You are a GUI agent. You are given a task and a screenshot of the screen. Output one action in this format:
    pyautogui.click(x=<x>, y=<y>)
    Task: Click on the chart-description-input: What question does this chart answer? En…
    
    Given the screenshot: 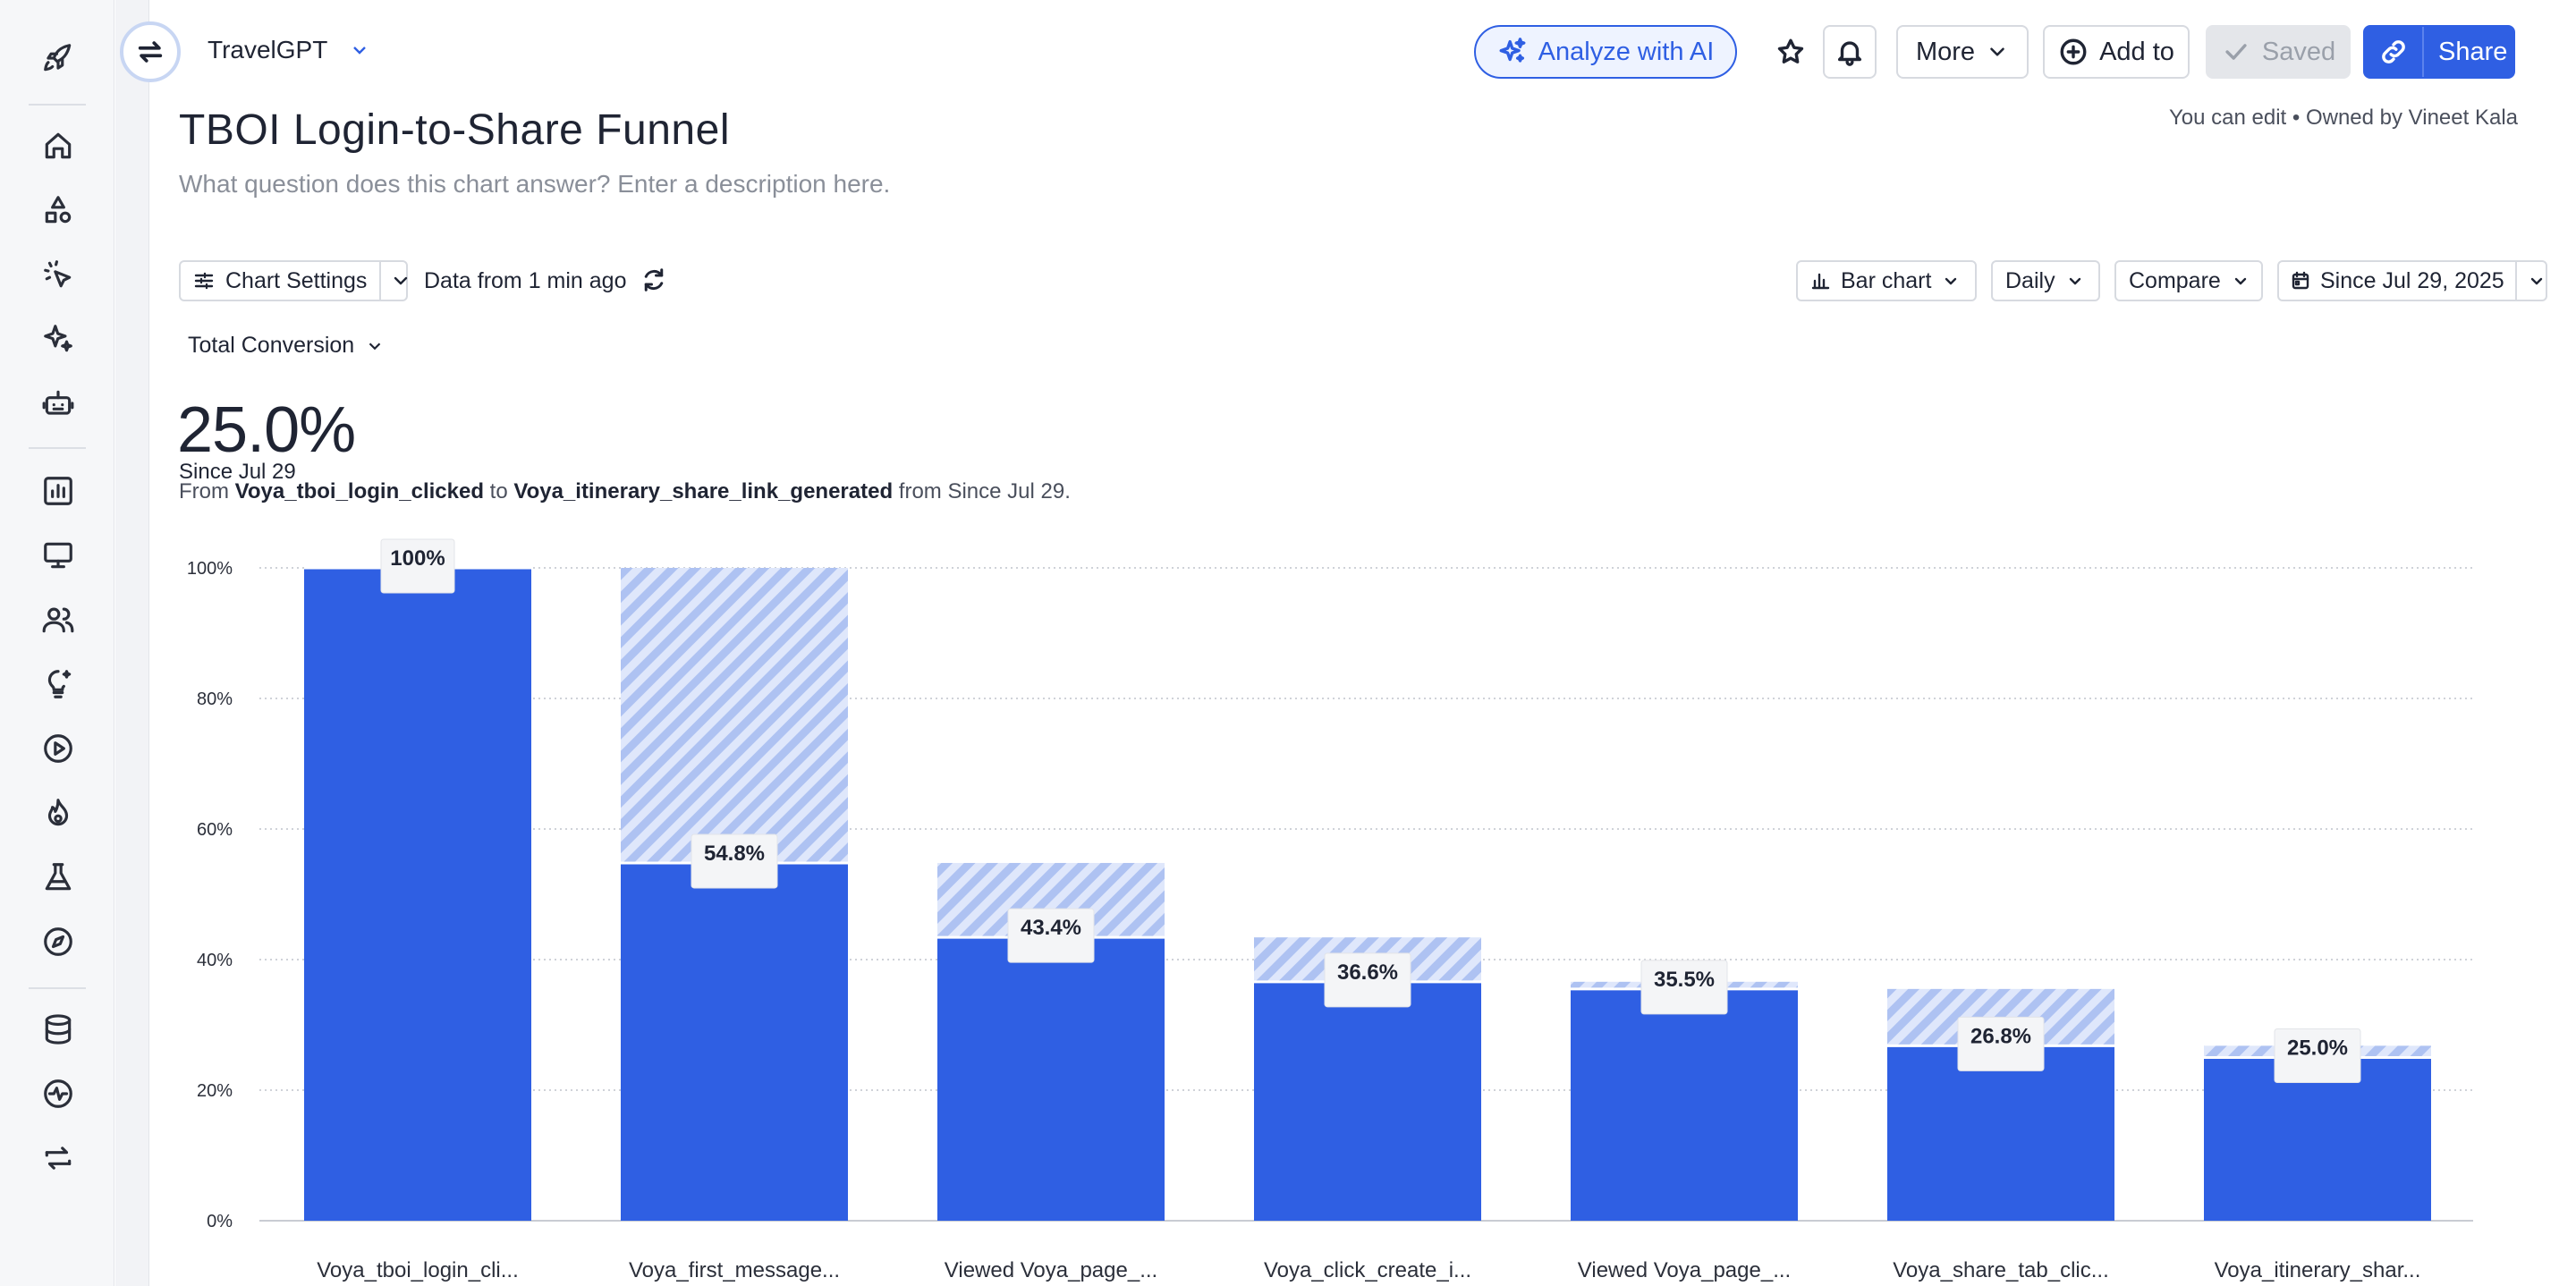 What is the action you would take?
    pyautogui.click(x=535, y=184)
    